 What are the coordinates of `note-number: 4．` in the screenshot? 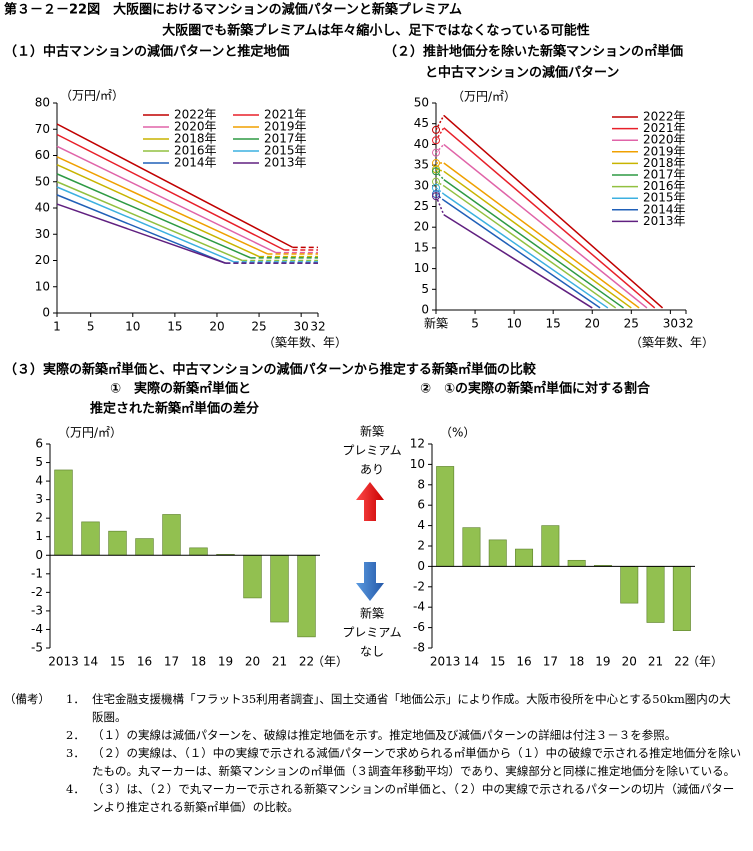 It's located at (75, 789).